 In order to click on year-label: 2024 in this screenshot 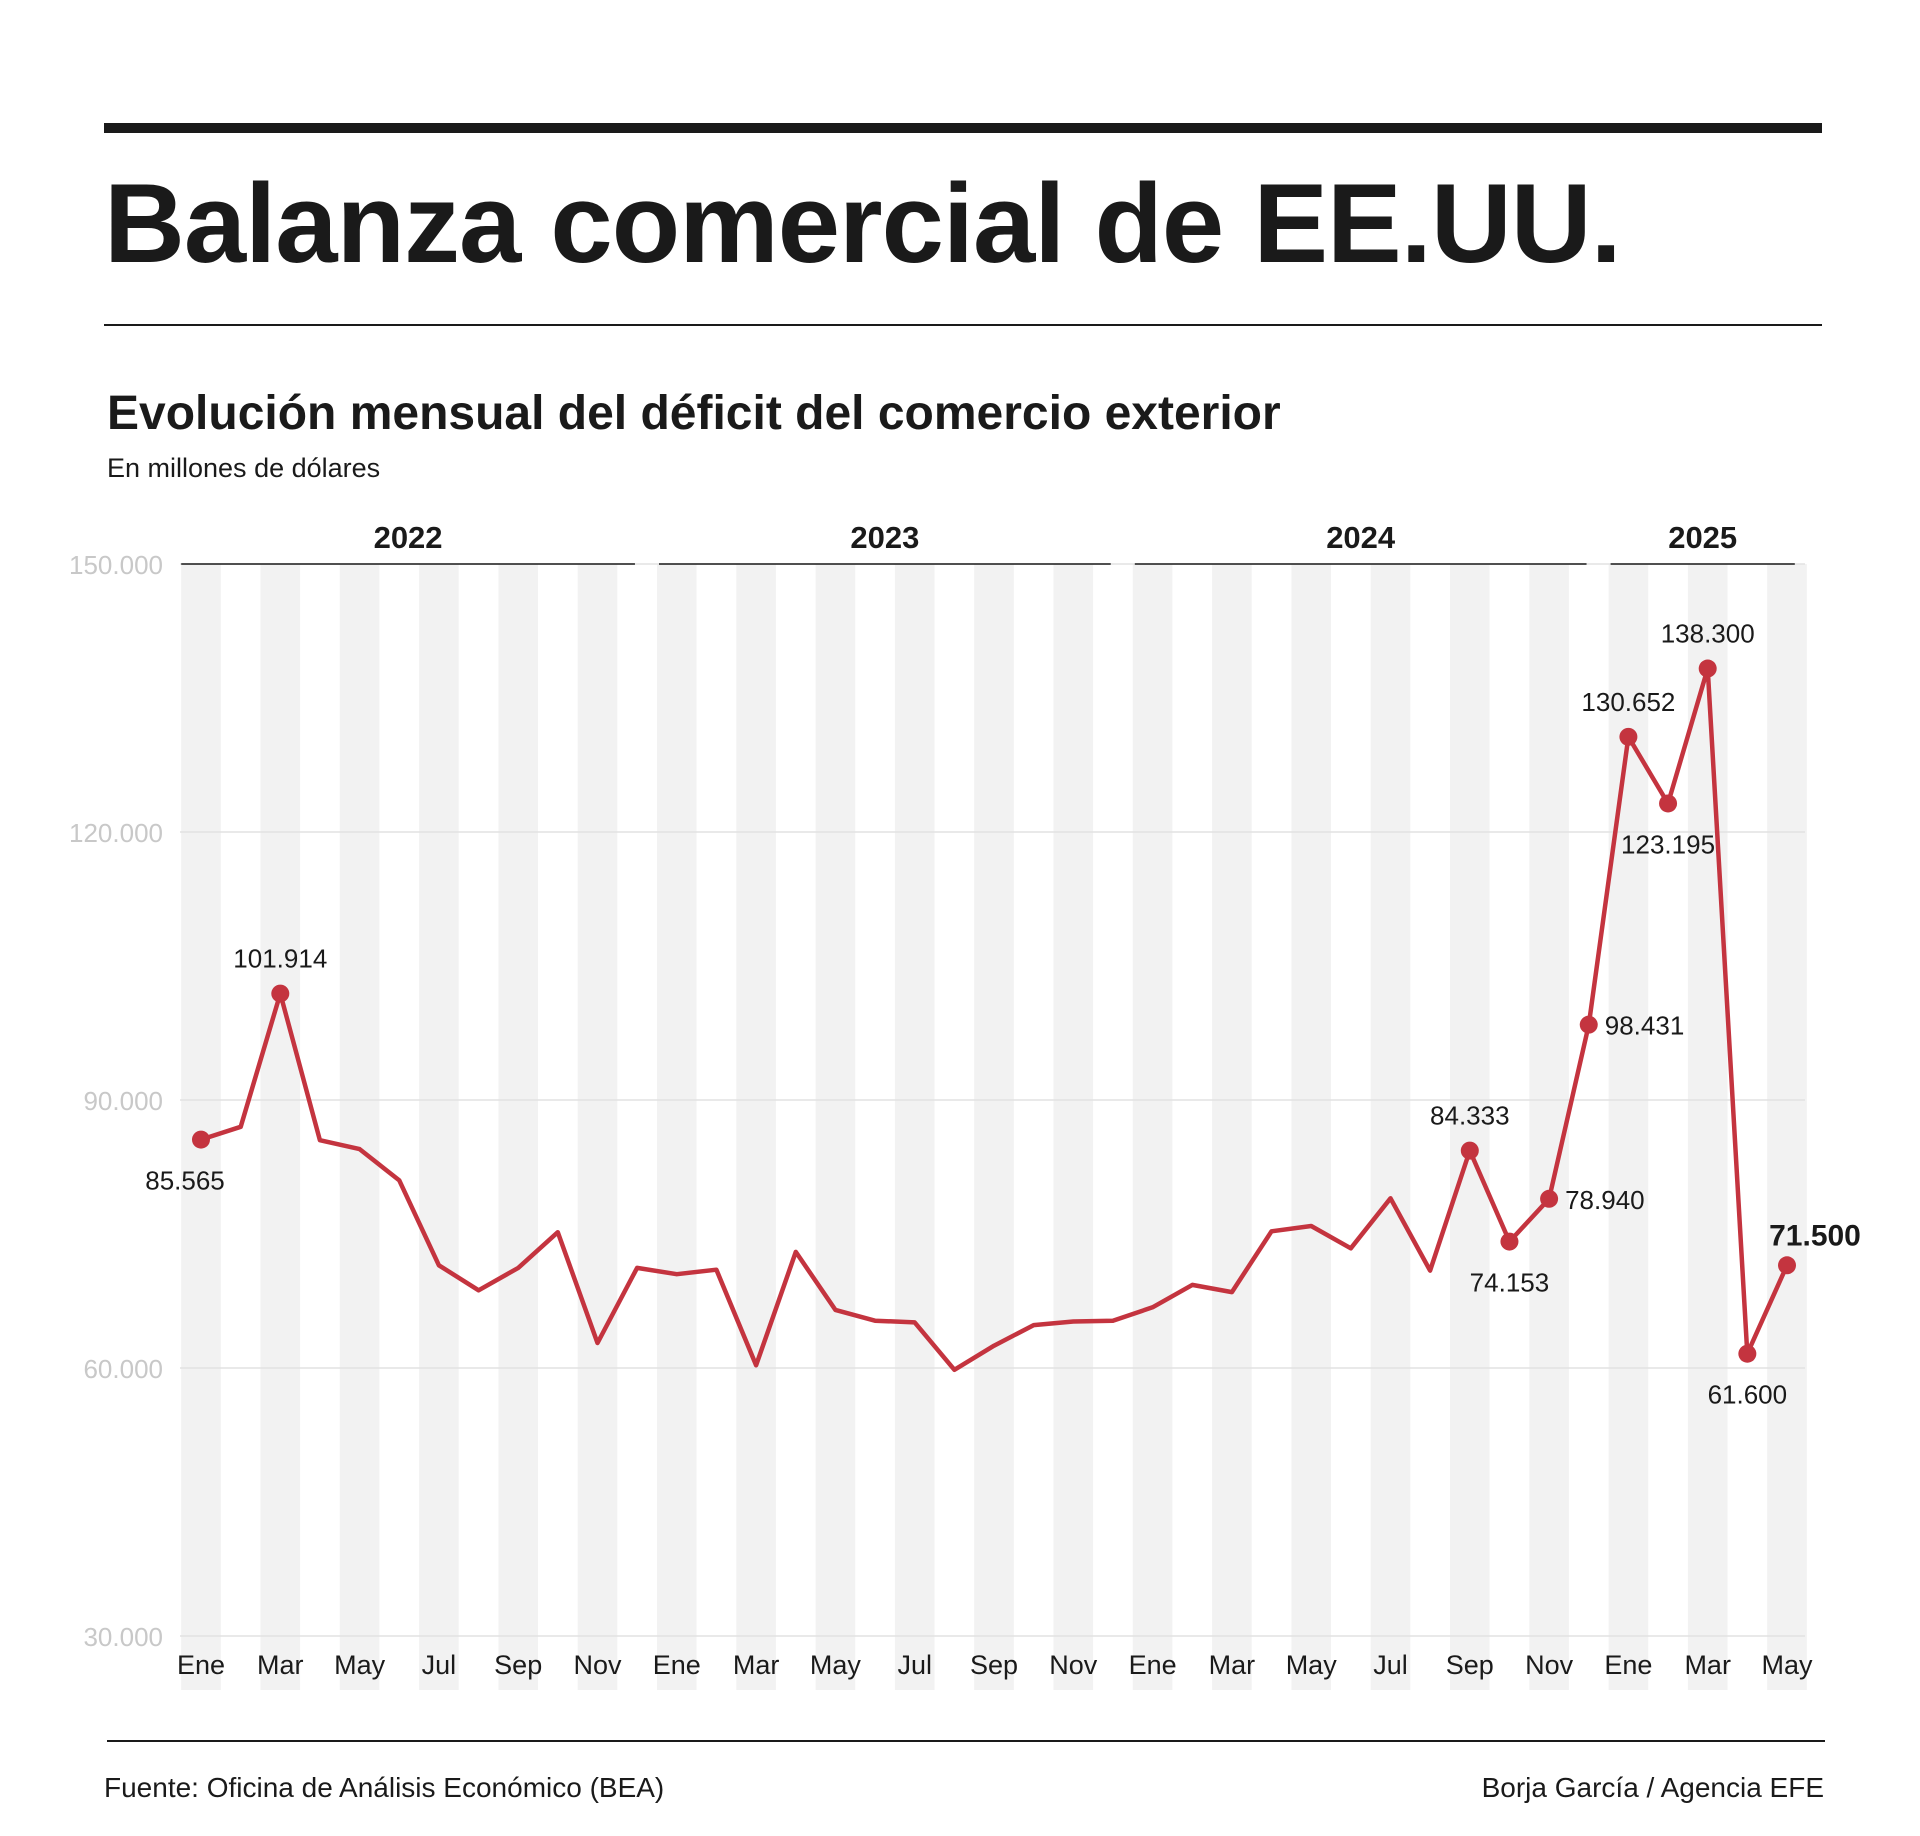, I will do `click(1361, 537)`.